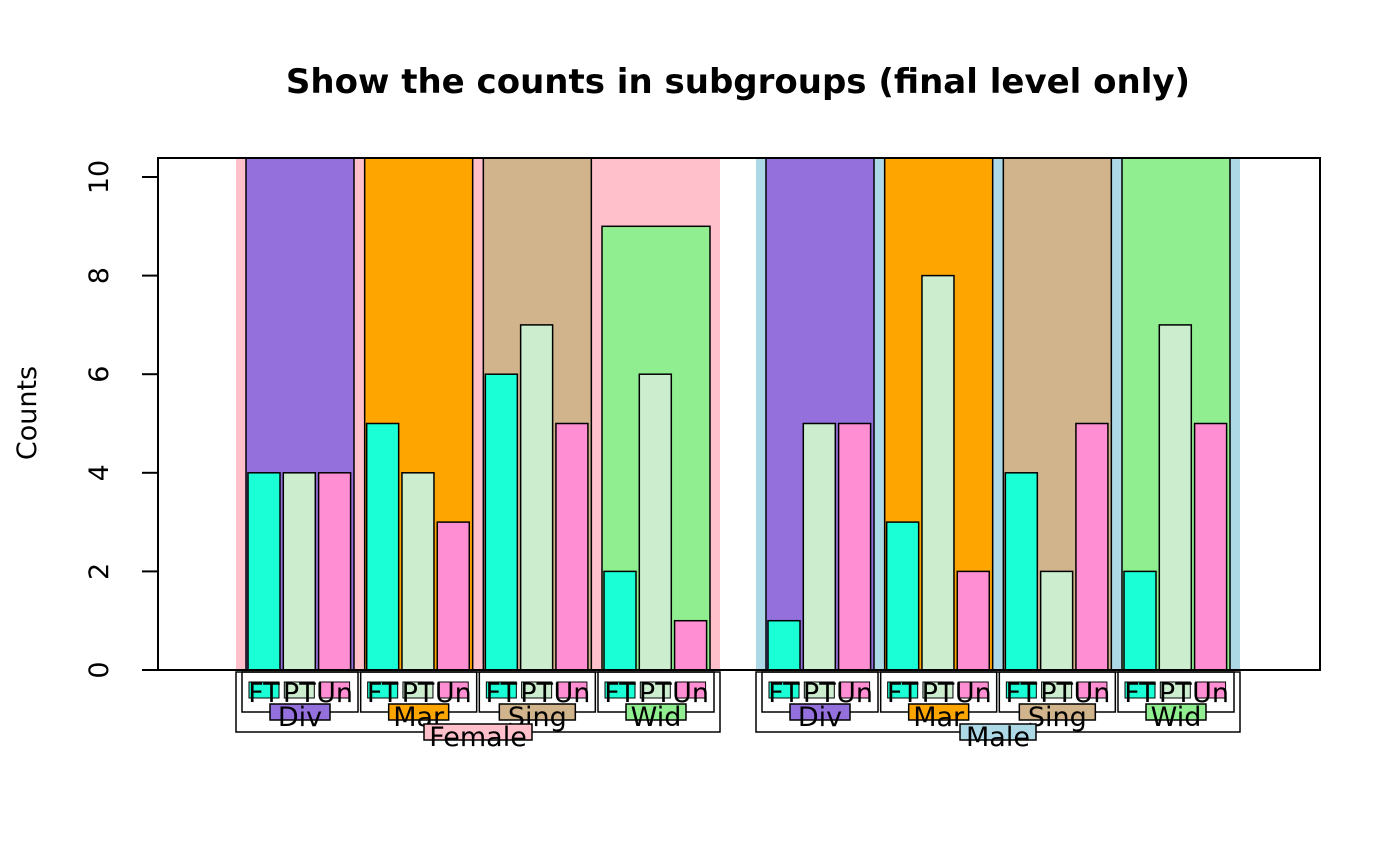 This screenshot has width=1400, height=866. Describe the element at coordinates (1092, 546) in the screenshot. I see `bar-male-sing-un` at that location.